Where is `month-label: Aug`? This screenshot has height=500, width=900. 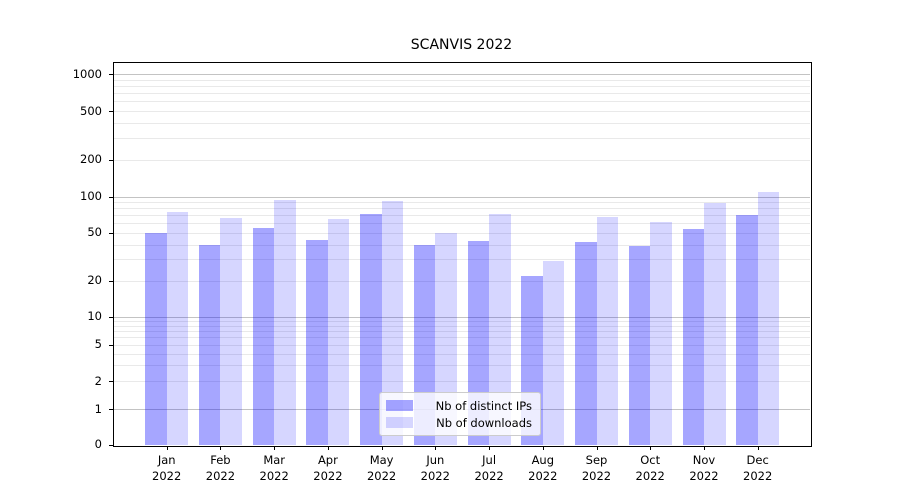 month-label: Aug is located at coordinates (543, 460).